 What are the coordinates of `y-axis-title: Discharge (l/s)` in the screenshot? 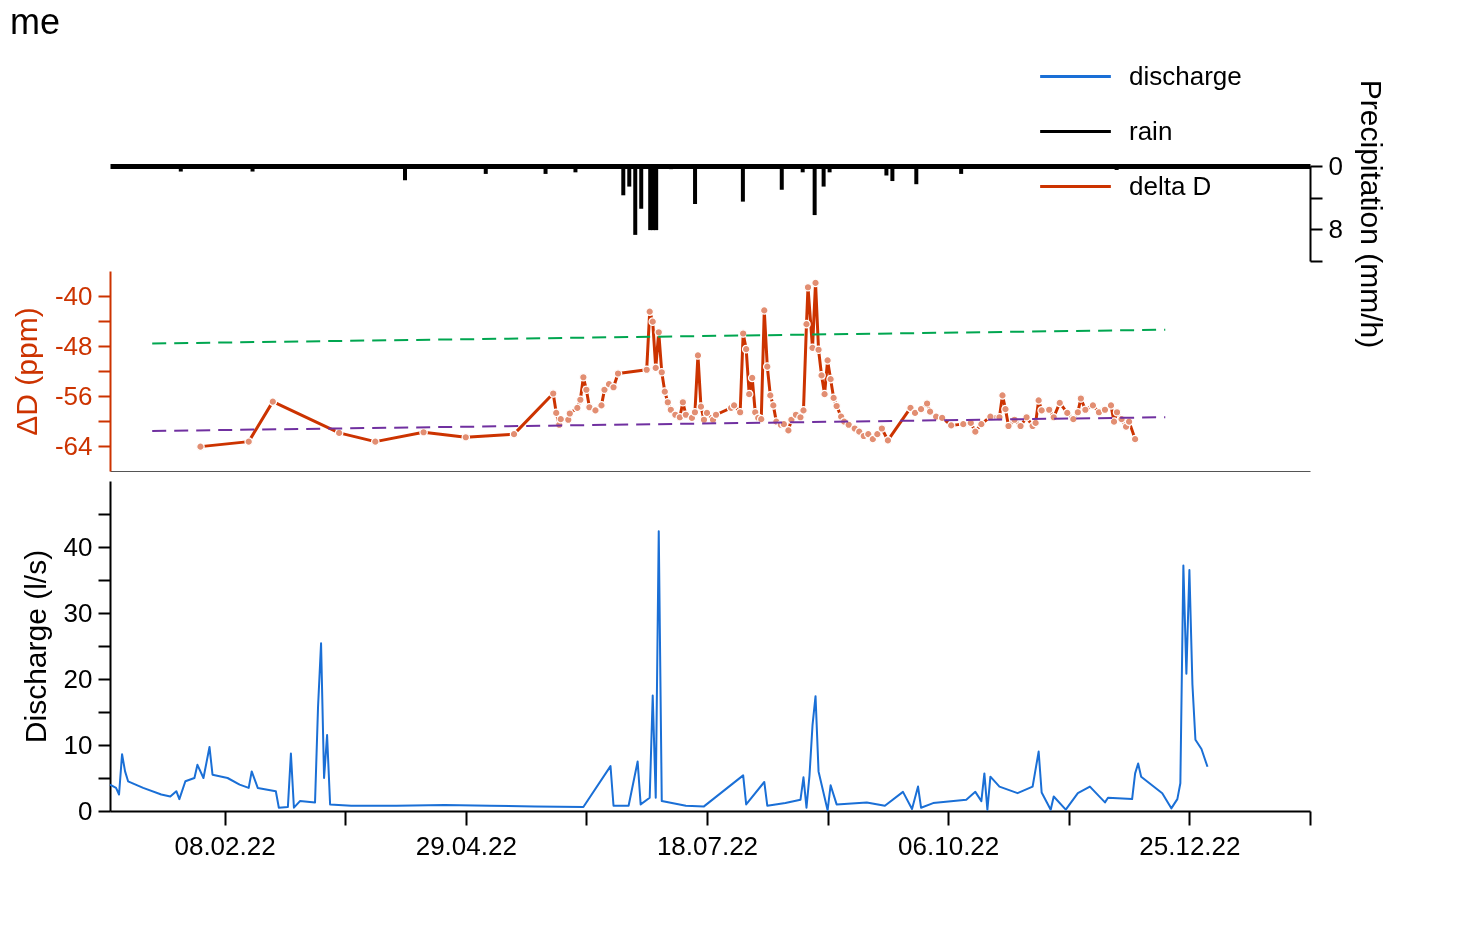 It's located at (35, 646).